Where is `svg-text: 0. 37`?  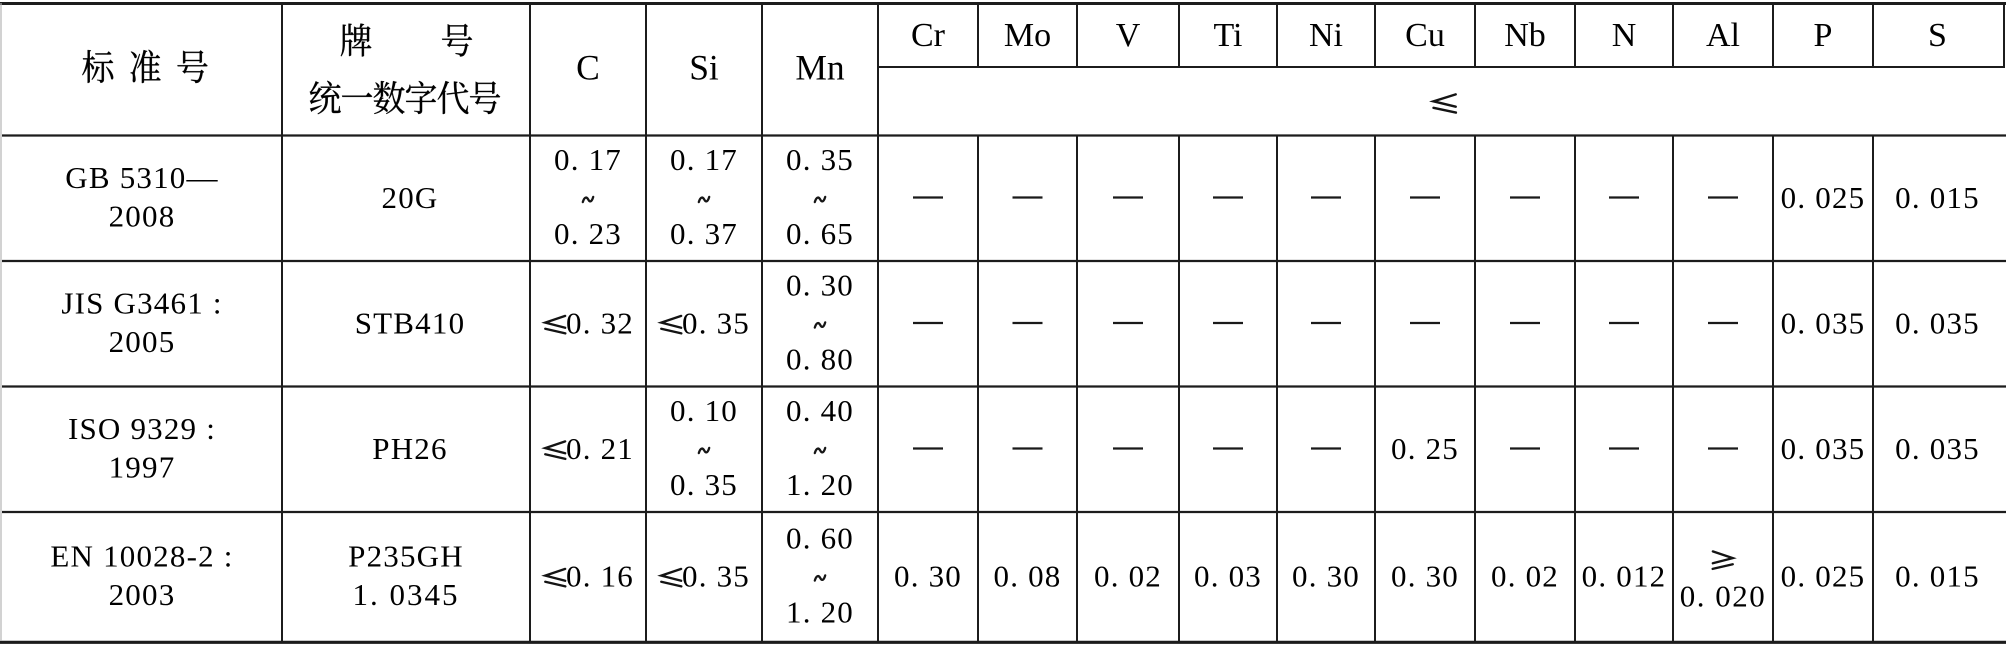 svg-text: 0. 37 is located at coordinates (704, 233).